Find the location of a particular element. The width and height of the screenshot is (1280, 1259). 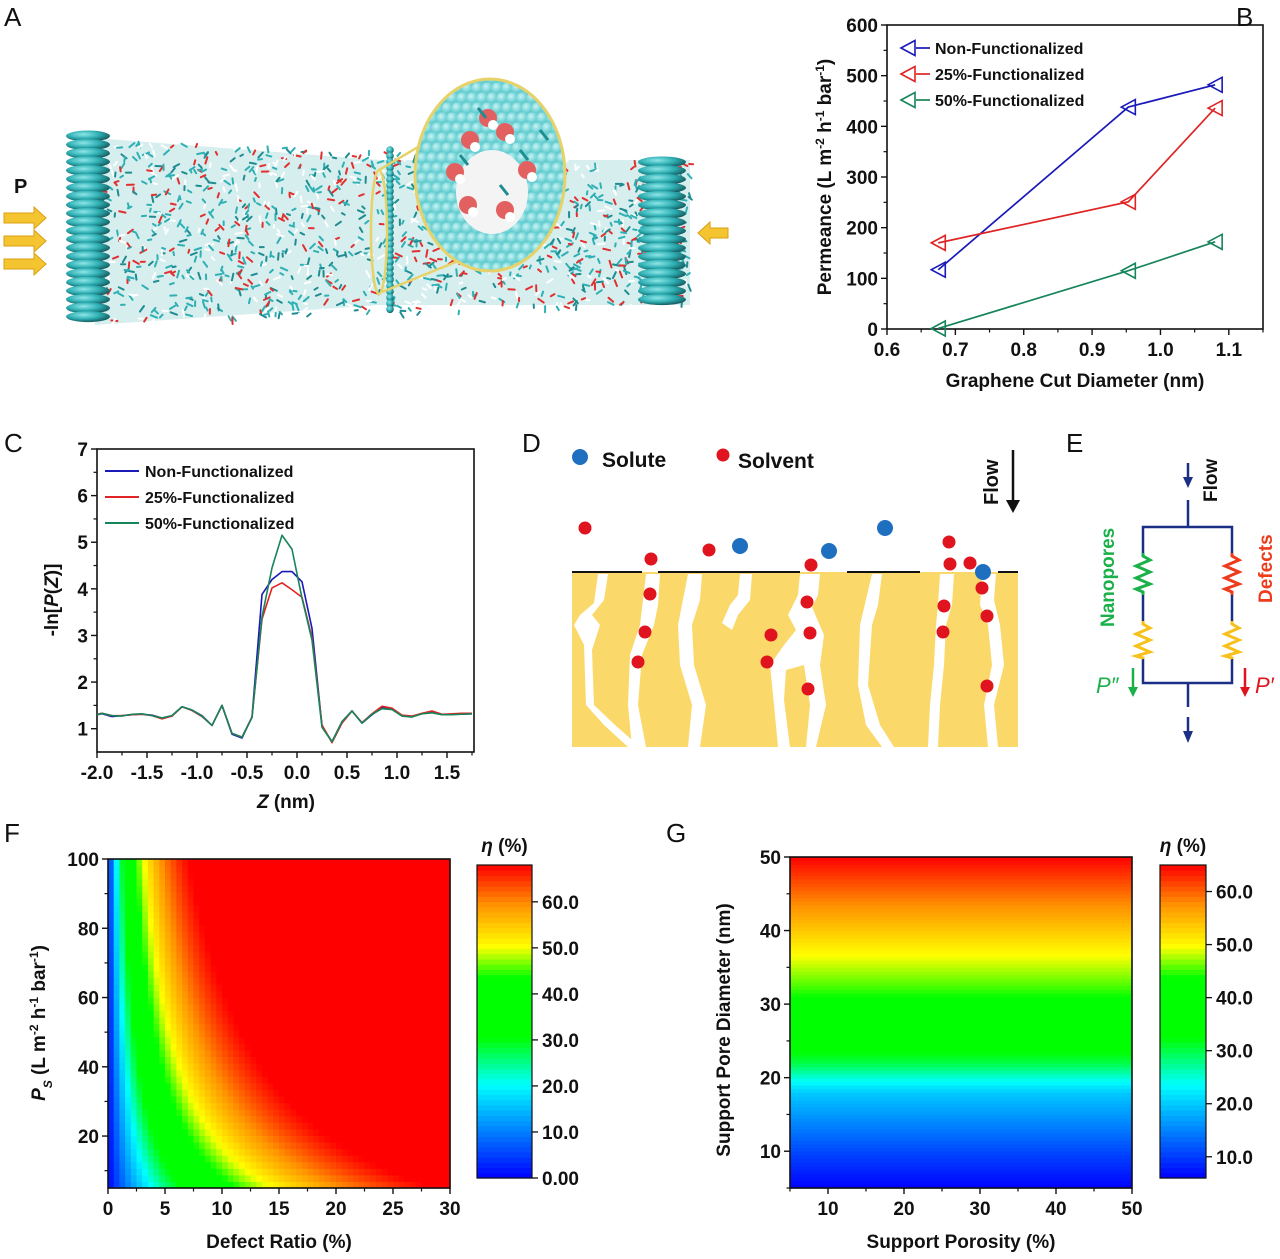

solvent-particle is located at coordinates (585, 528).